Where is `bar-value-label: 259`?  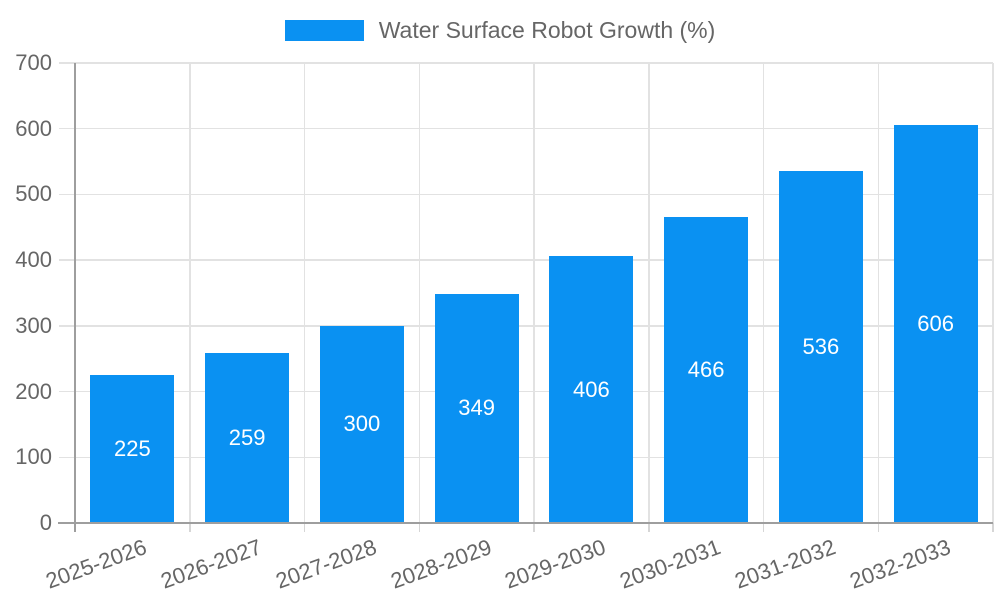
bar-value-label: 259 is located at coordinates (247, 437).